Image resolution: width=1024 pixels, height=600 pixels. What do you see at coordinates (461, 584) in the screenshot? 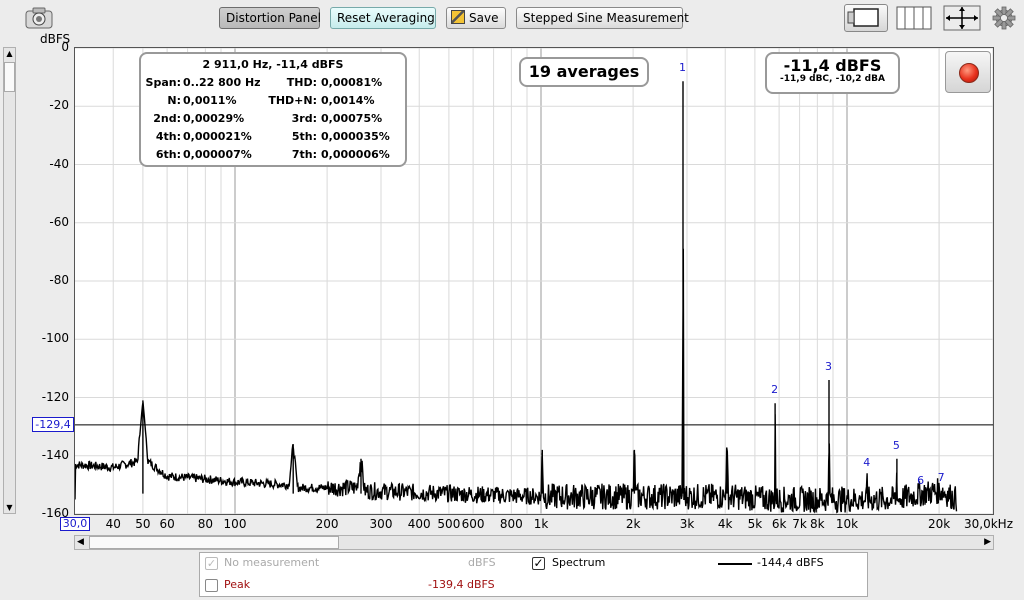
I see `peak-value: -139,4 dBFS` at bounding box center [461, 584].